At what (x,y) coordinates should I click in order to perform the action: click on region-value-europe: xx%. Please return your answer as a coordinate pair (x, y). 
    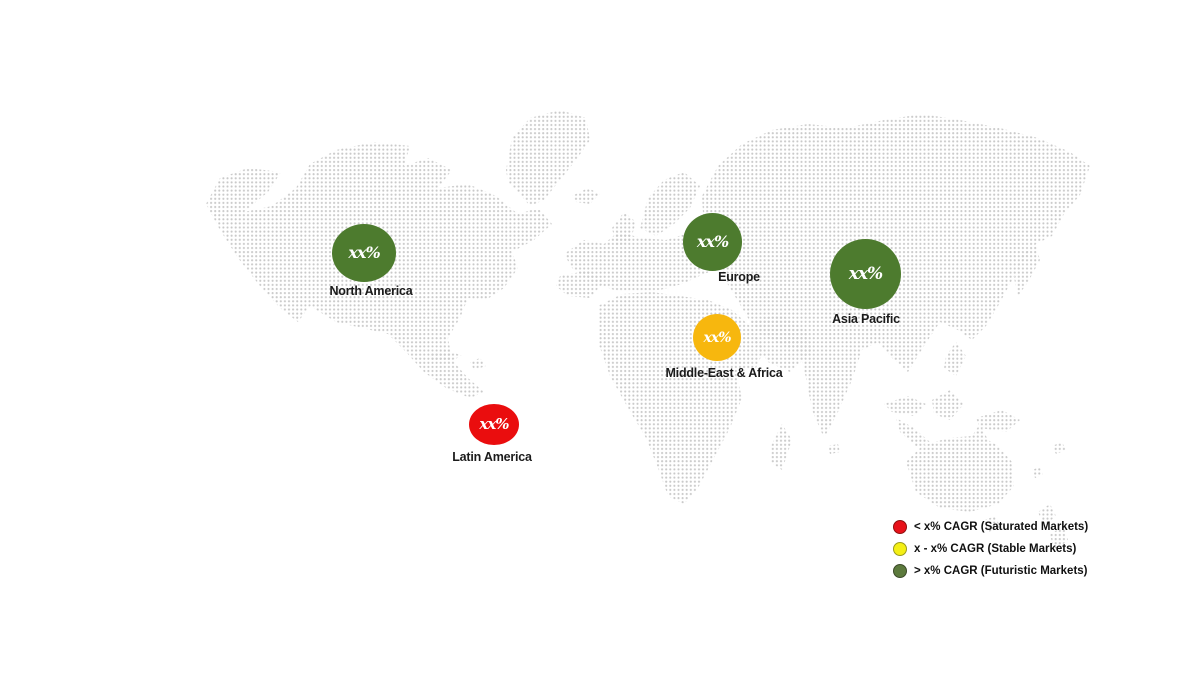
    Looking at the image, I should click on (712, 241).